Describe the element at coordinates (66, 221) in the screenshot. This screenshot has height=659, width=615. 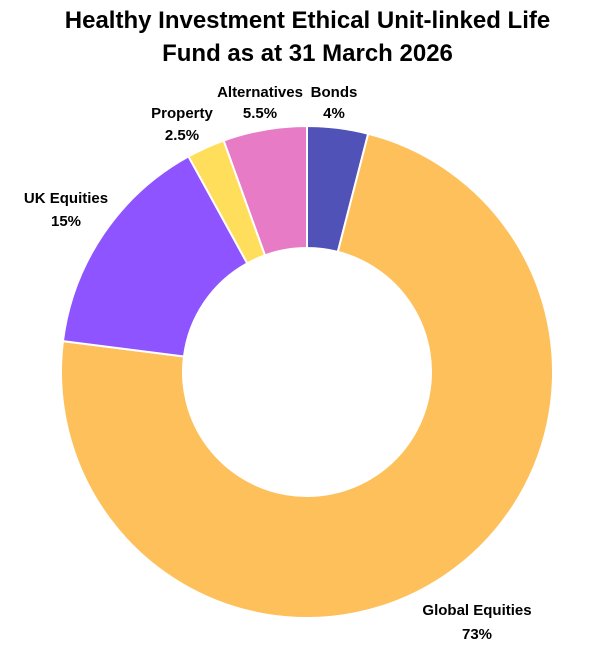
I see `slice-value-uk-equities: 15%` at that location.